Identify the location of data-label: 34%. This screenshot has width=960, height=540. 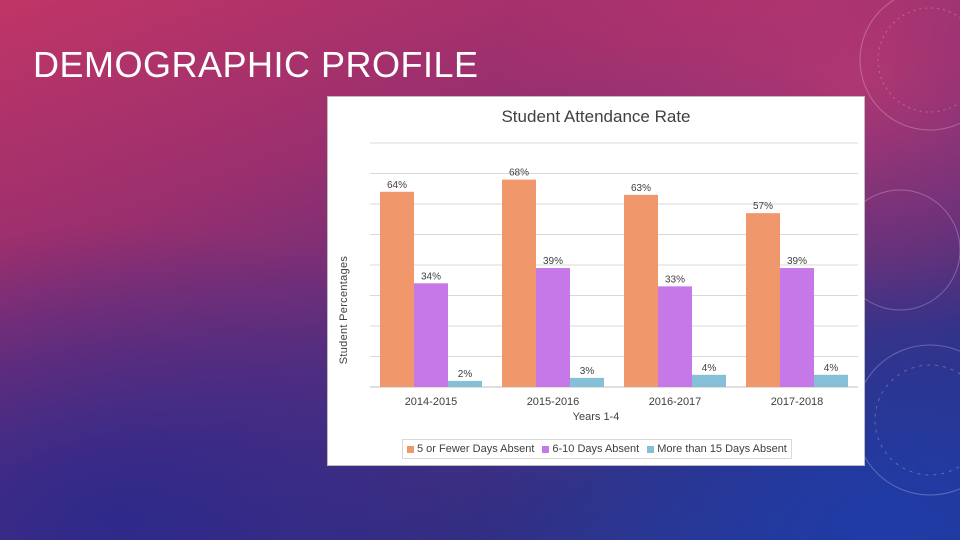
(431, 276).